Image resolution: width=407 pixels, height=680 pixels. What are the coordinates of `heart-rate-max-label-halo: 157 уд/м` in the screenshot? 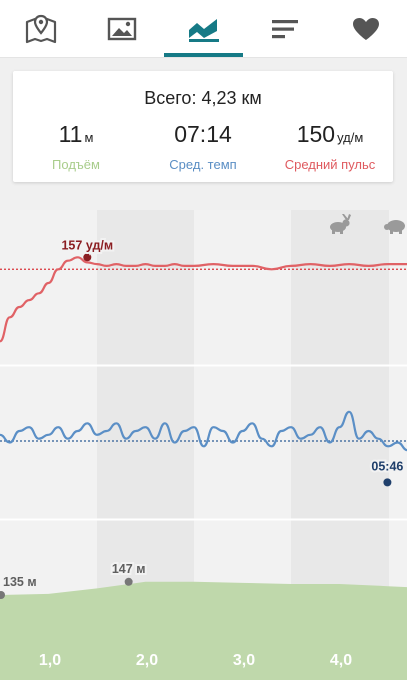 It's located at (87, 245).